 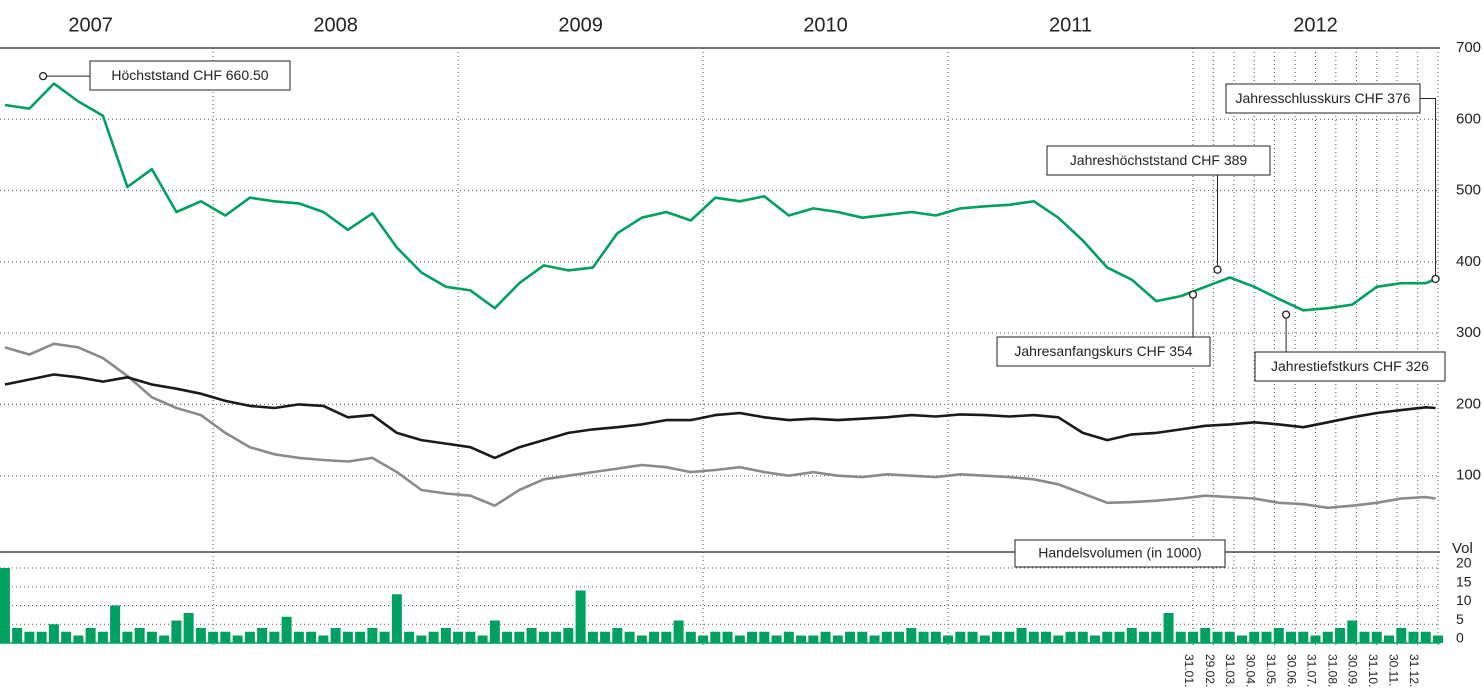 What do you see at coordinates (1460, 619) in the screenshot?
I see `volume-tick-label: 5` at bounding box center [1460, 619].